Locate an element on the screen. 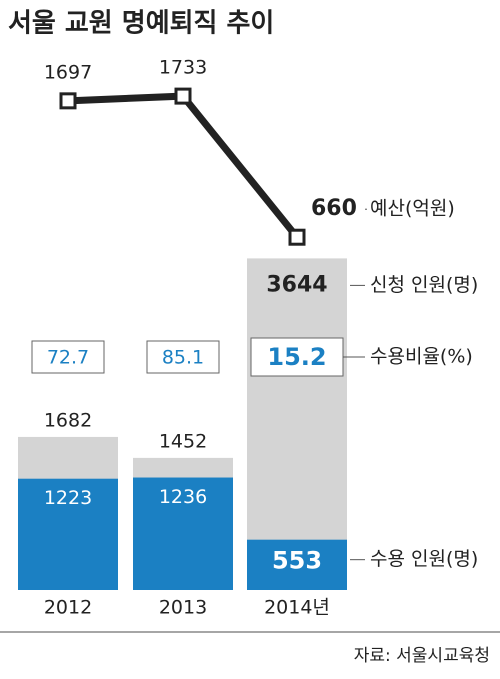 The height and width of the screenshot is (679, 500). legend-label: 수용 인원(명) is located at coordinates (424, 559).